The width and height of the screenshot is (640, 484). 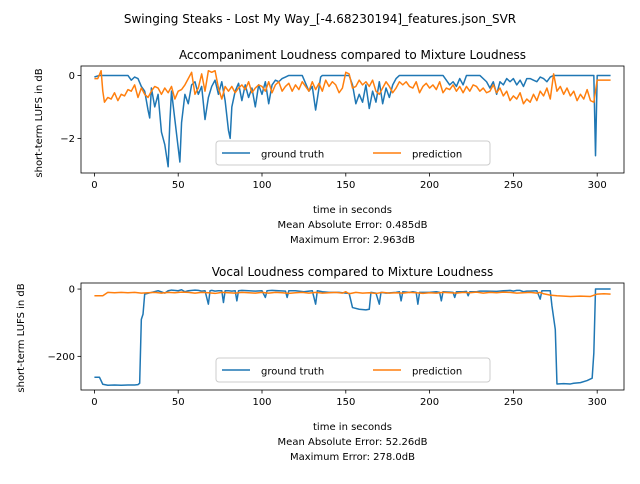 I want to click on accompaniment-max-error: Maximum Error: 2.963dB, so click(x=352, y=240).